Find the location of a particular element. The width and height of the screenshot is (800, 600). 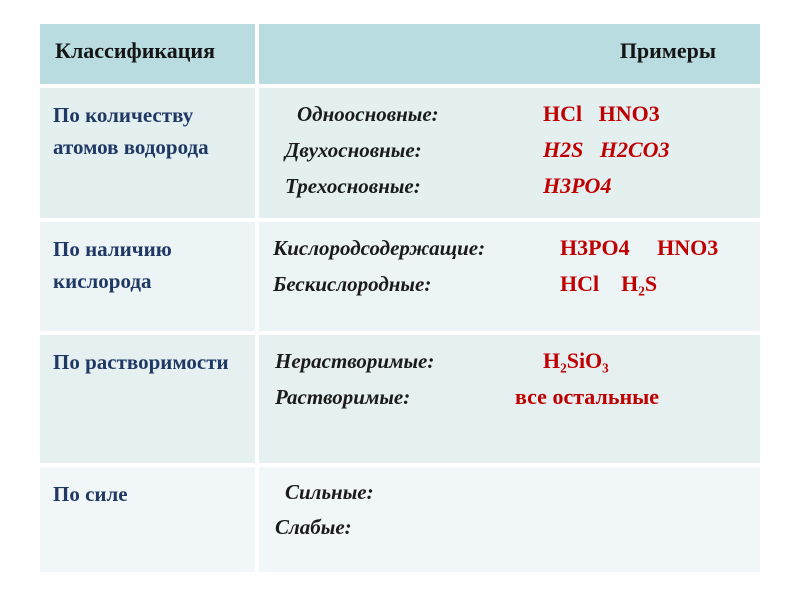

example-line: Нерастворимые: H₂SiO₃ is located at coordinates (509, 361).